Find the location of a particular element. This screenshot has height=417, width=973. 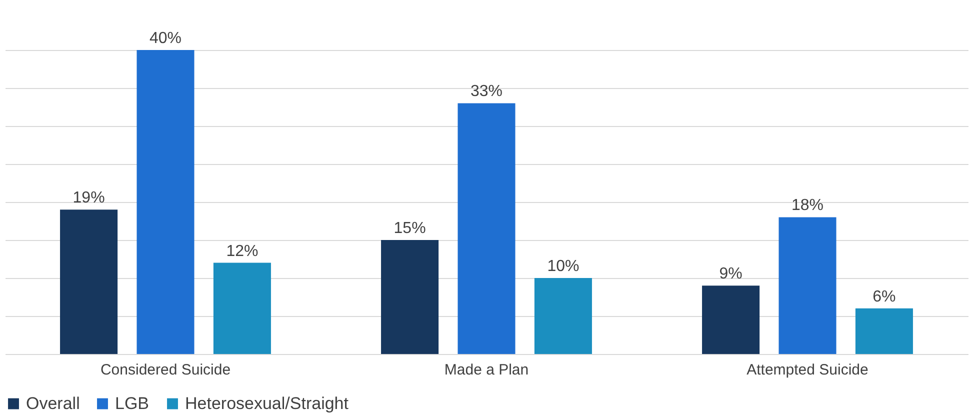

data-label: 10% is located at coordinates (563, 266).